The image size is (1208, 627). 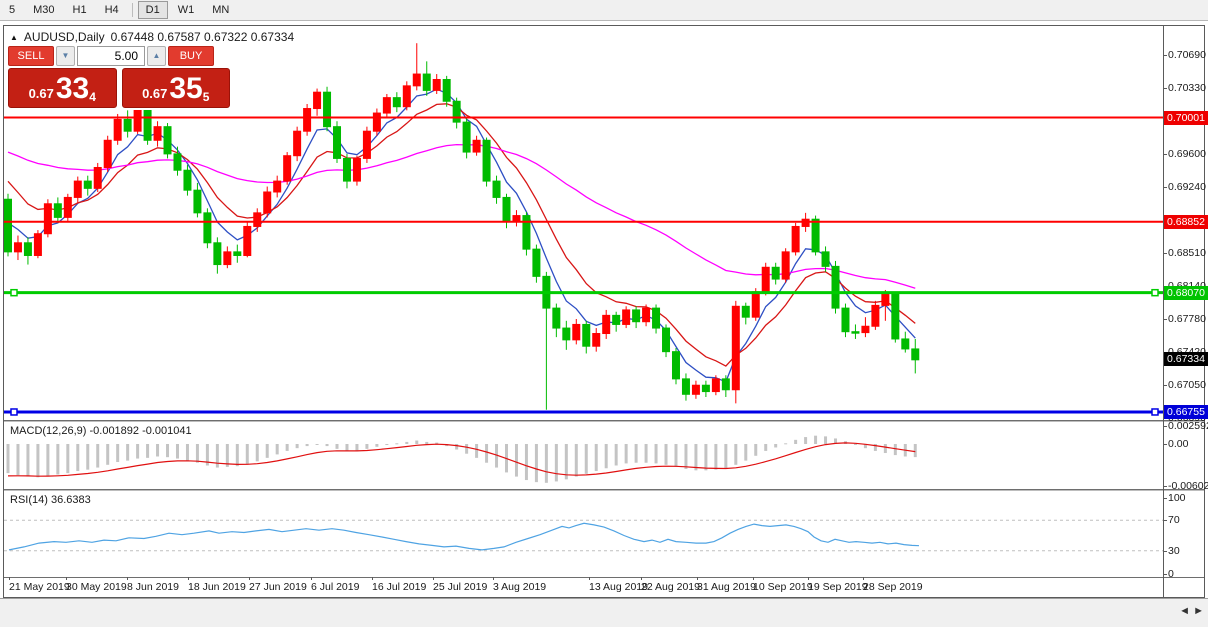 What do you see at coordinates (12, 10) in the screenshot?
I see `timeframe-button-5: 5` at bounding box center [12, 10].